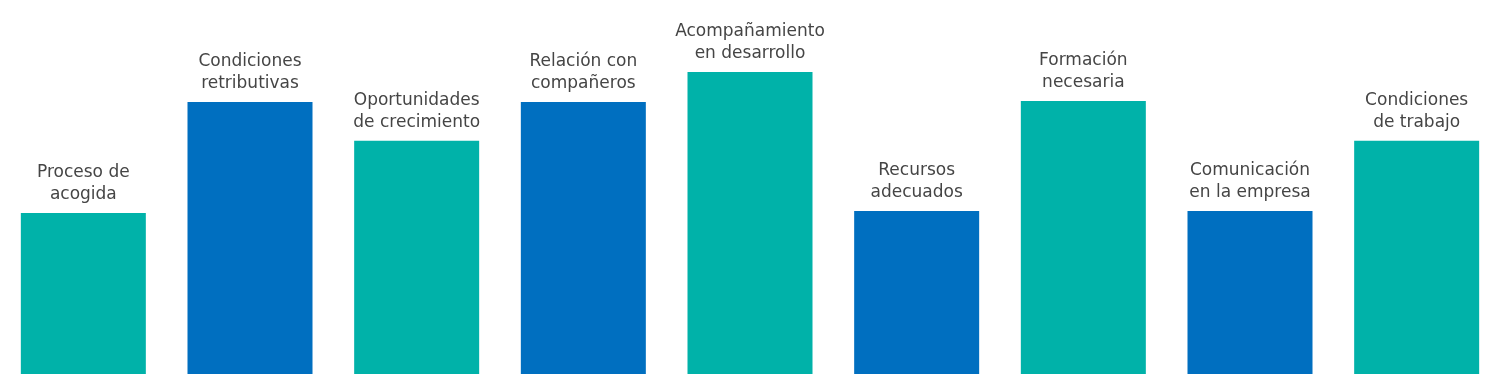 This screenshot has height=374, width=1500. Describe the element at coordinates (83, 182) in the screenshot. I see `x-tick-label: Proceso de acogida` at that location.